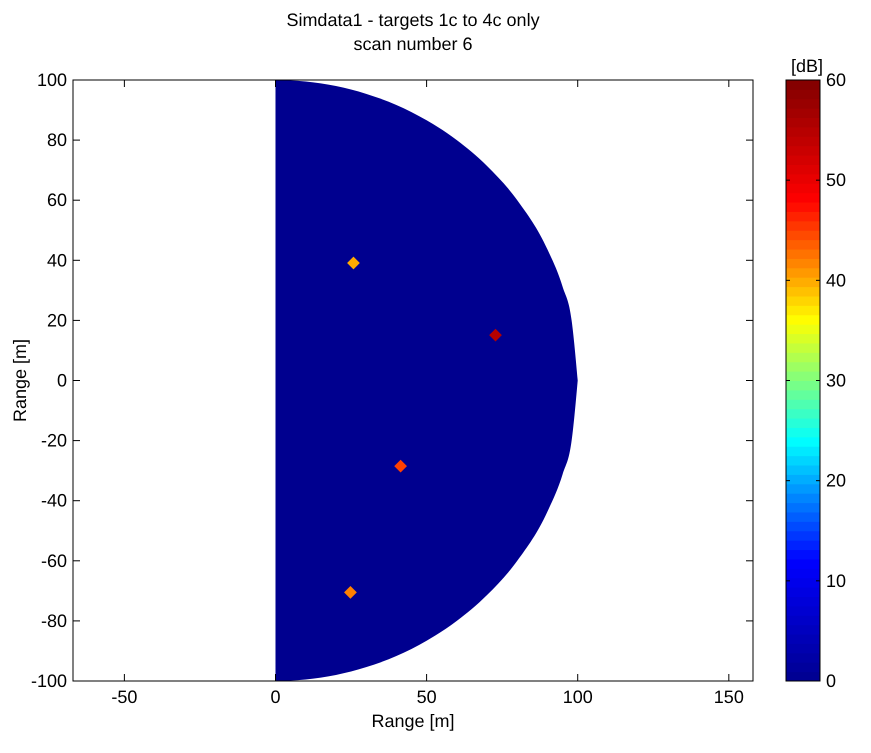 The width and height of the screenshot is (871, 753). I want to click on color-bar-label: 60, so click(836, 80).